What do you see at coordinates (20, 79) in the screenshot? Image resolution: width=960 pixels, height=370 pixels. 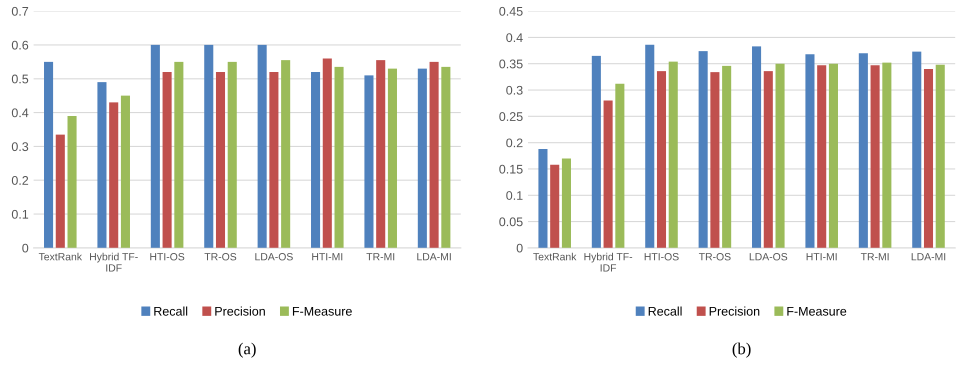 I see `y-tick-label: 0.5` at bounding box center [20, 79].